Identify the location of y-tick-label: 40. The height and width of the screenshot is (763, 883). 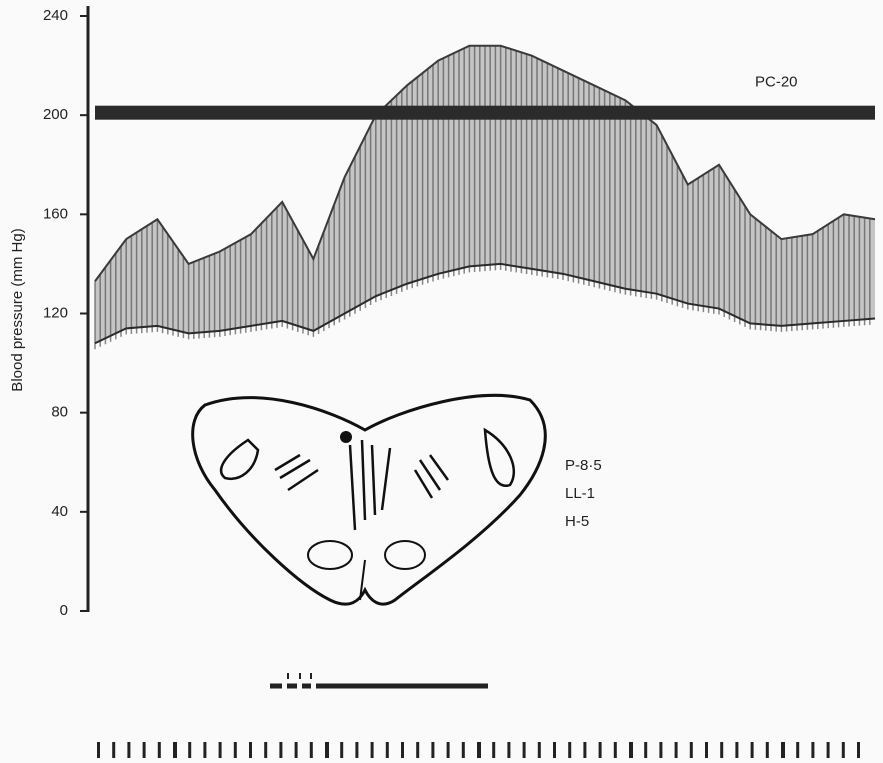
(59, 511).